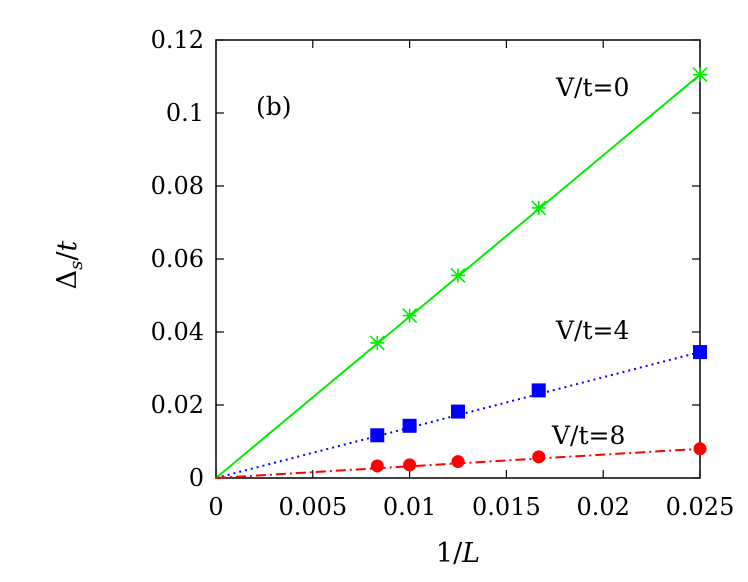 This screenshot has height=582, width=748. What do you see at coordinates (177, 405) in the screenshot?
I see `y-tick-label: 0.02` at bounding box center [177, 405].